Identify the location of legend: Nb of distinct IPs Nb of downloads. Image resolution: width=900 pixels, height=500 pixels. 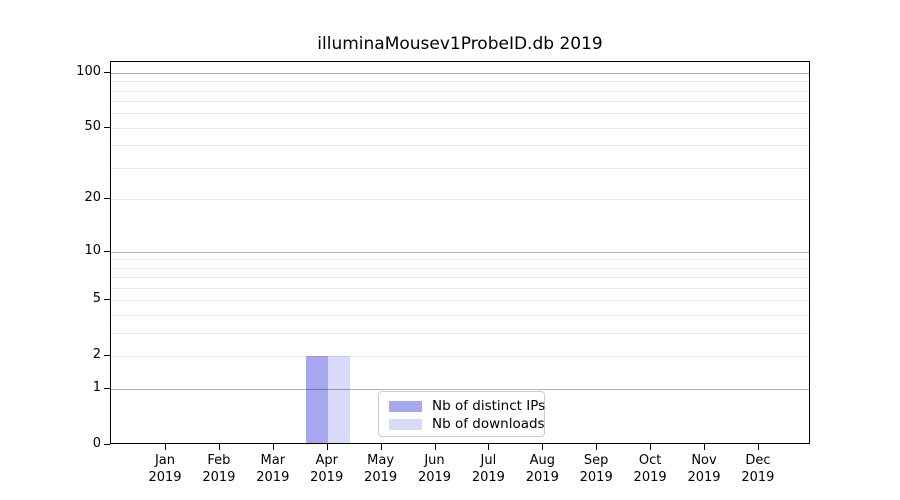
(461, 414).